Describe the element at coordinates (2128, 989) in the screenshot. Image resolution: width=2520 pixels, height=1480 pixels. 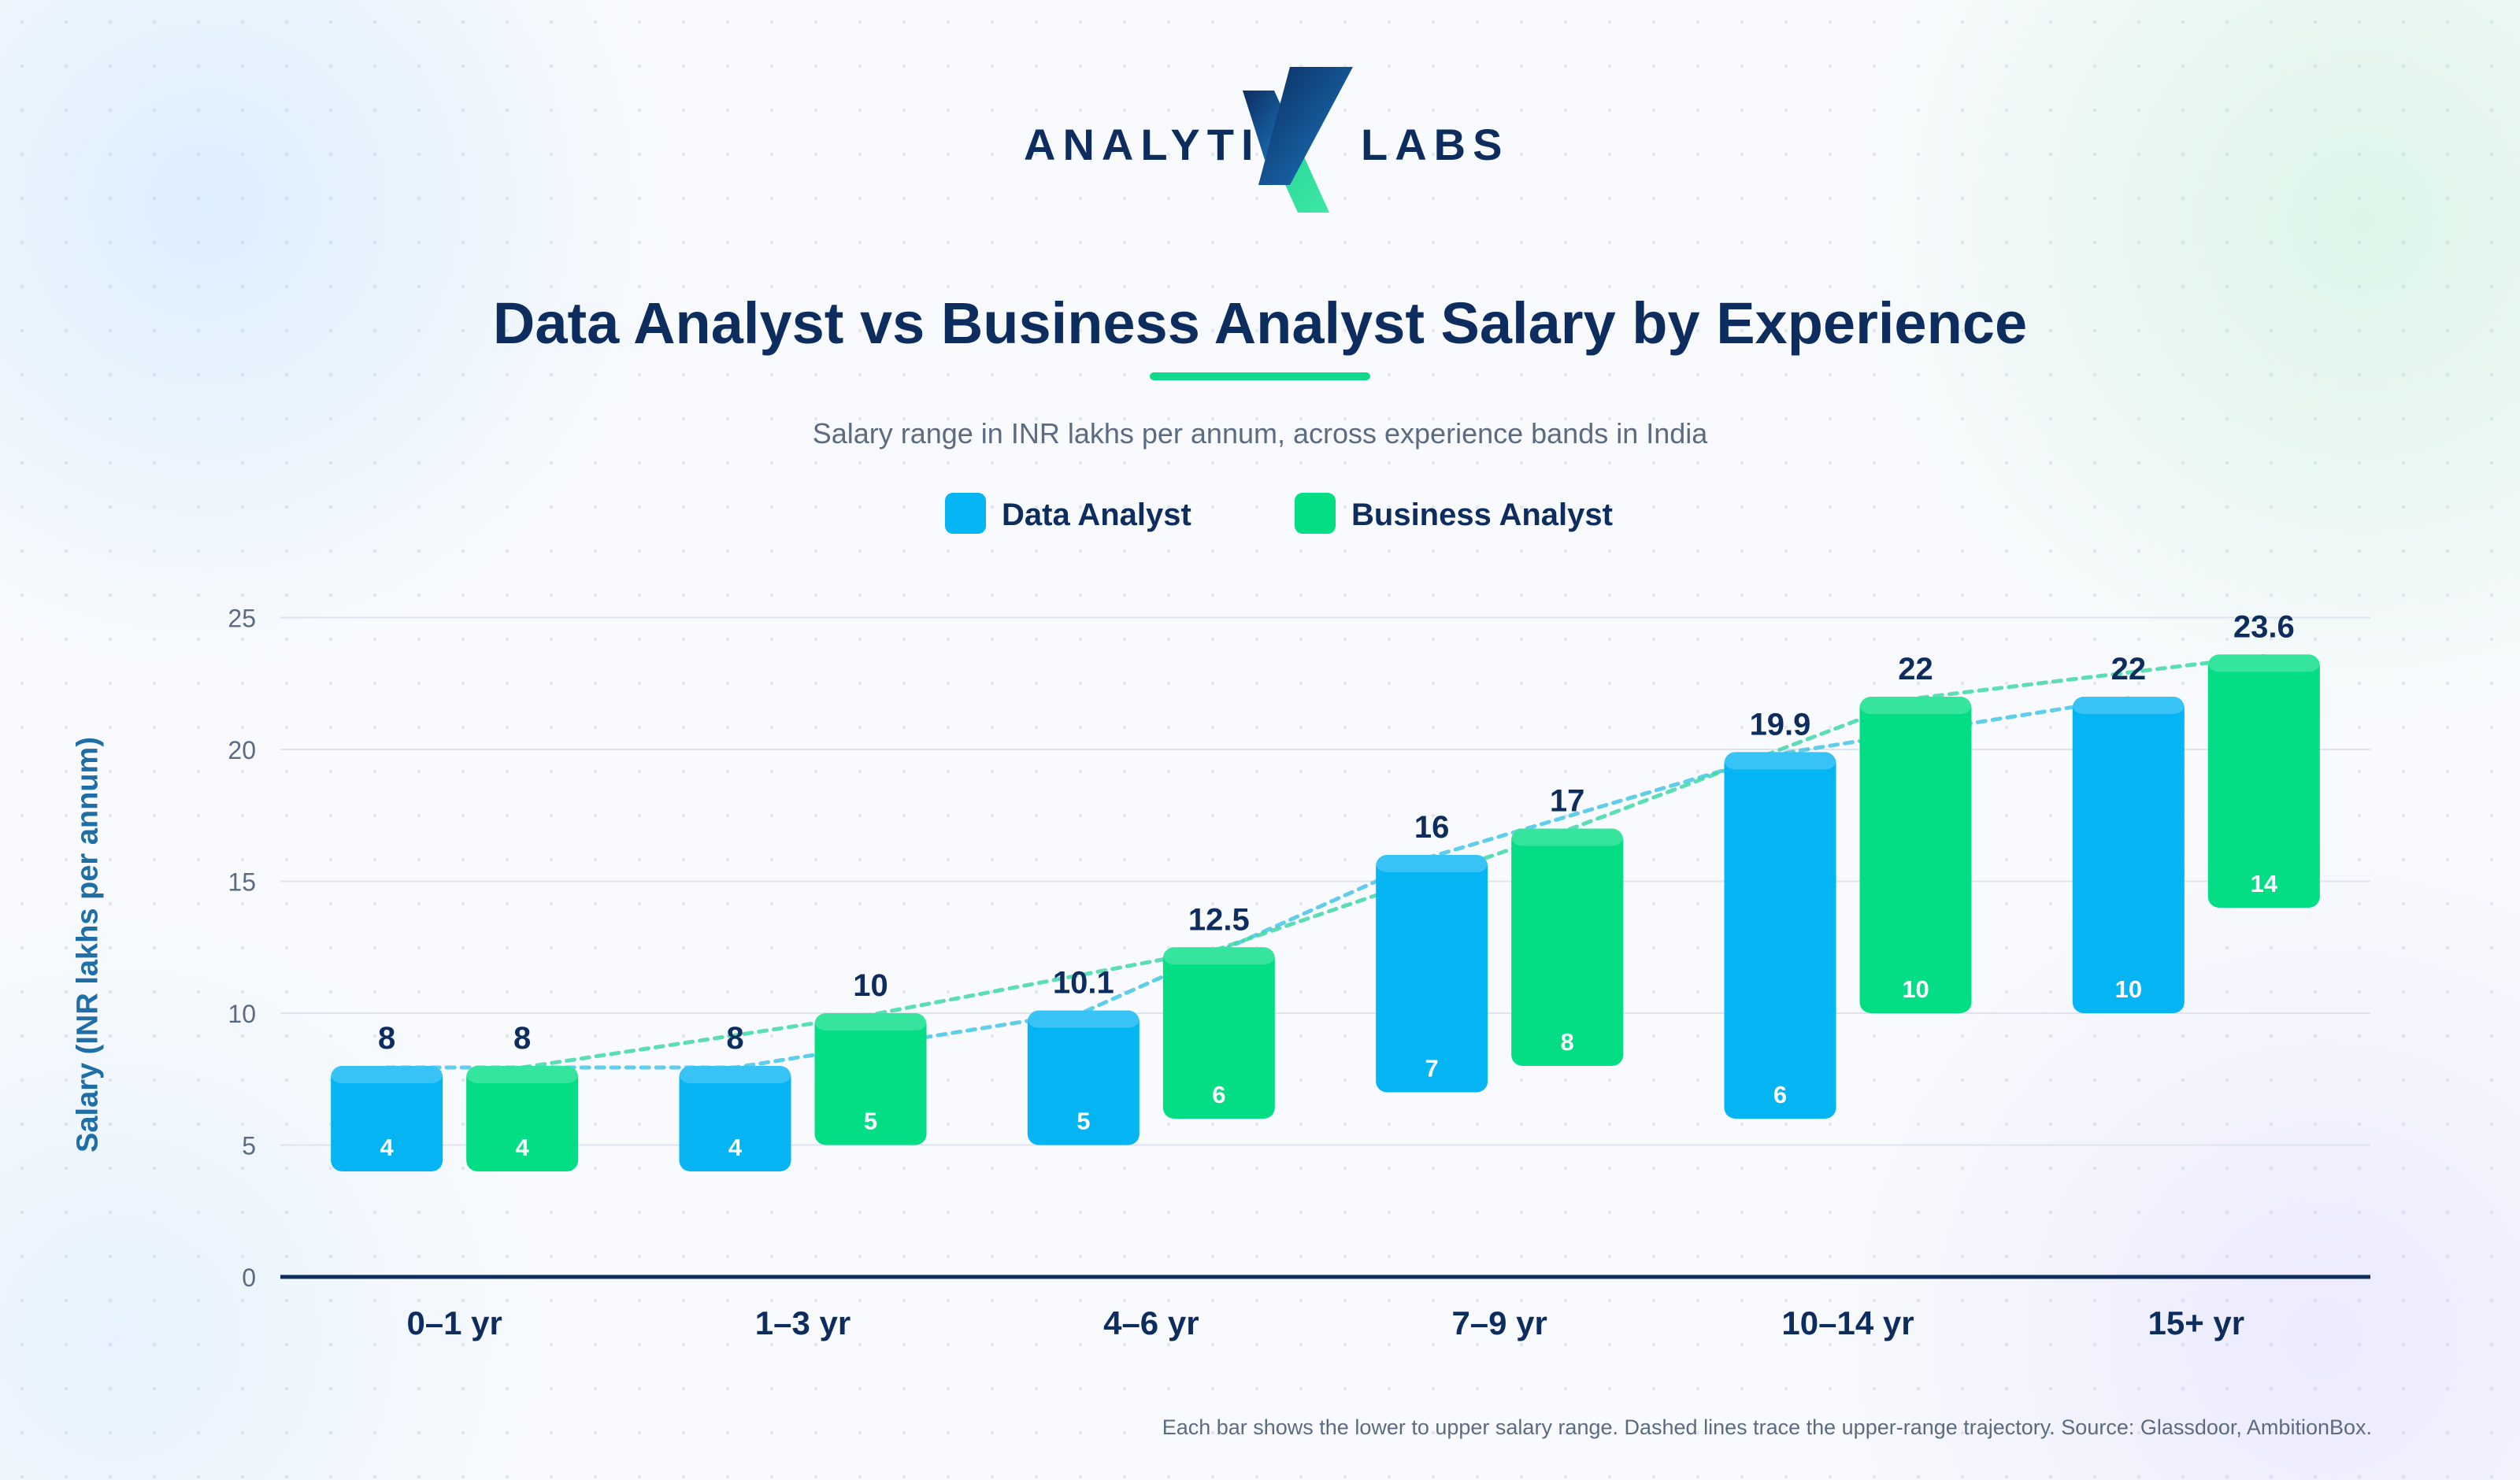
I see `bar-low-label-data-analyst: 10` at that location.